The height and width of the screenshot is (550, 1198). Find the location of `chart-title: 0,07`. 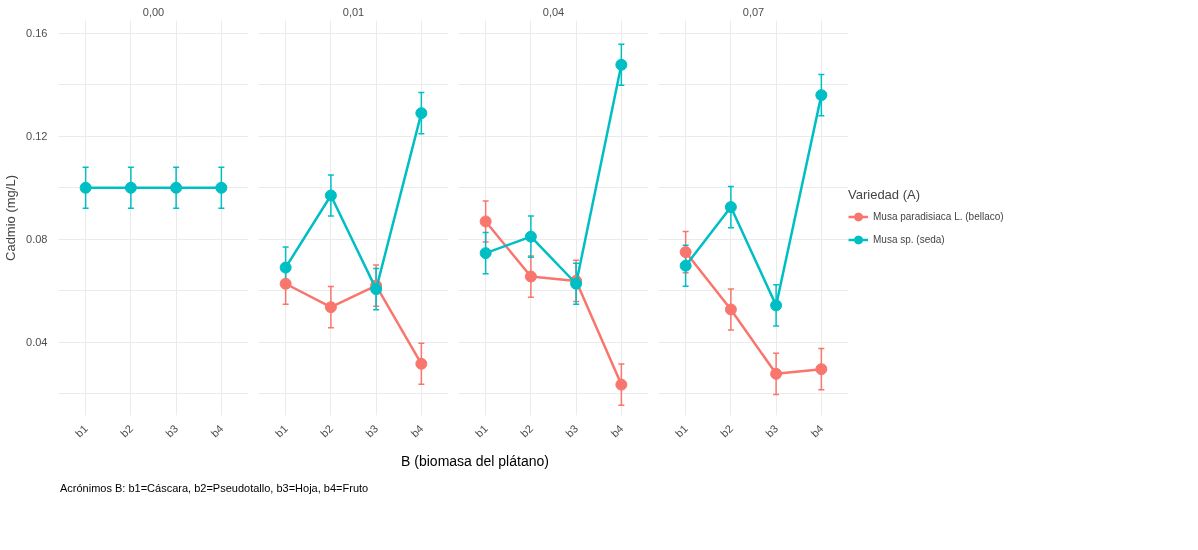

chart-title: 0,07 is located at coordinates (753, 11).